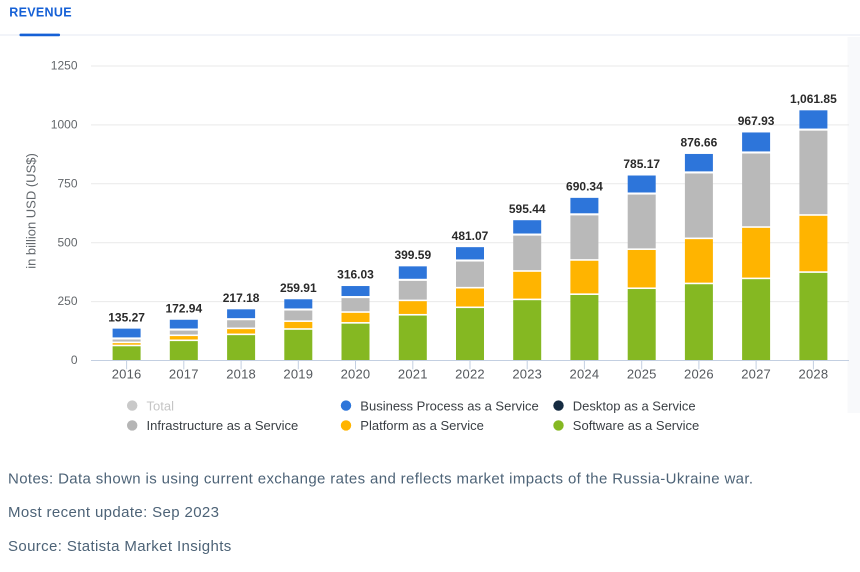  What do you see at coordinates (699, 143) in the screenshot?
I see `svg-text: 876.66` at bounding box center [699, 143].